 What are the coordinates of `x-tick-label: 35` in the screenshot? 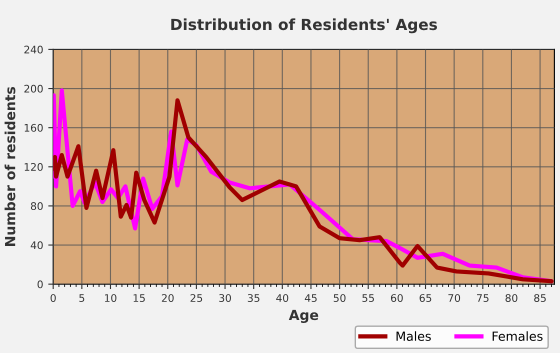 It's located at (254, 298).